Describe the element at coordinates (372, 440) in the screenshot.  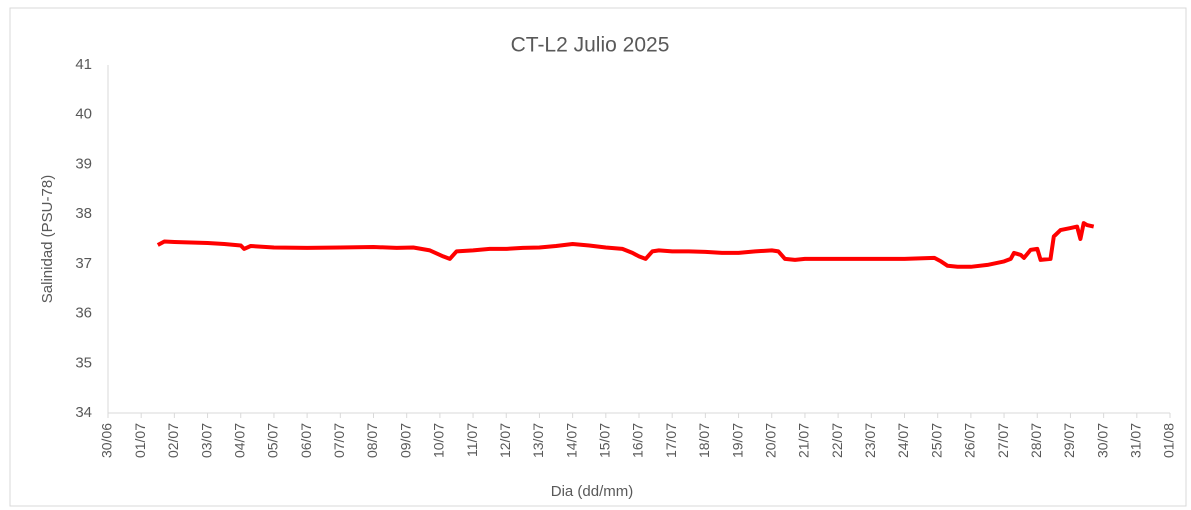
I see `x-tick-label: 08/07` at that location.